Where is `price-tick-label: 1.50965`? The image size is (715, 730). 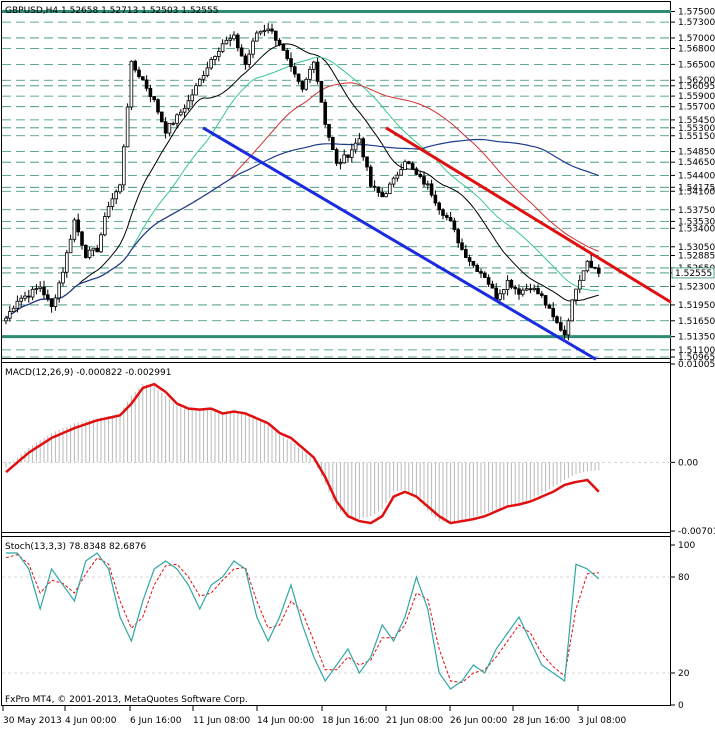
price-tick-label: 1.50965 is located at coordinates (696, 358).